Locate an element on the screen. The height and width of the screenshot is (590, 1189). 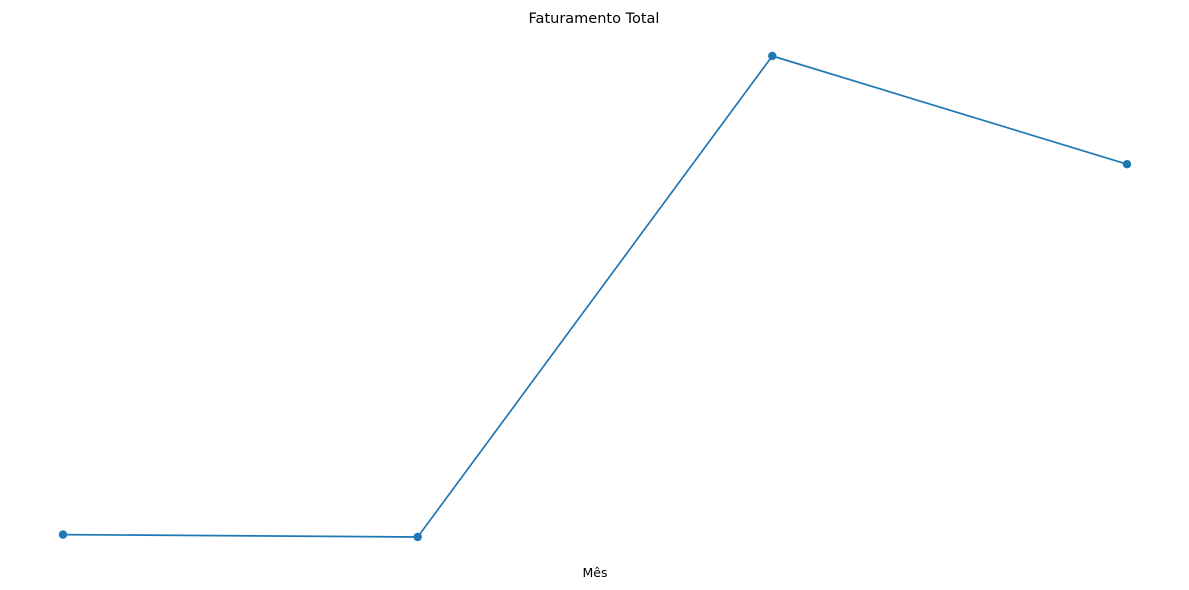
x-axis-label: Mês is located at coordinates (595, 572).